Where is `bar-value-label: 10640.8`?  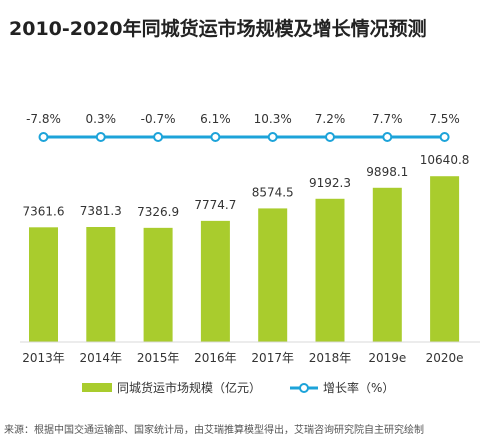
bar-value-label: 10640.8 is located at coordinates (445, 160).